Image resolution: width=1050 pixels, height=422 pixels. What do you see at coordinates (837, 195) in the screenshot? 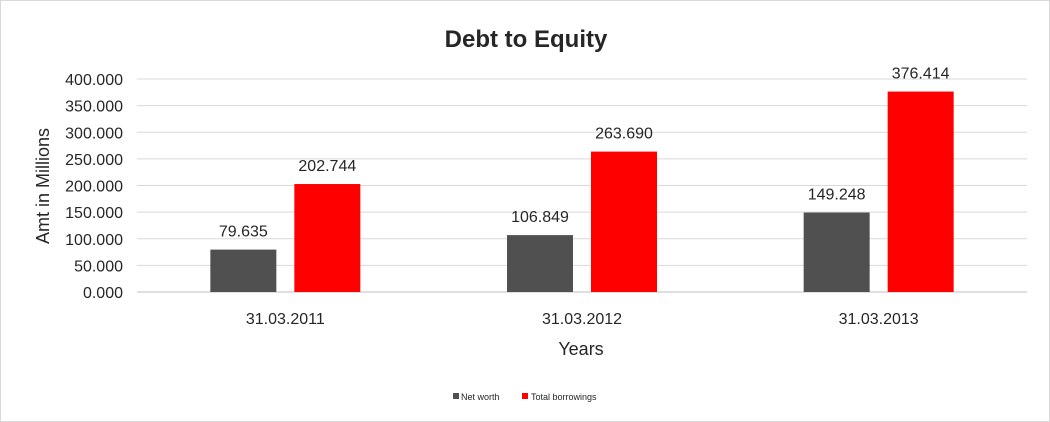
I see `data-label: 149.248` at bounding box center [837, 195].